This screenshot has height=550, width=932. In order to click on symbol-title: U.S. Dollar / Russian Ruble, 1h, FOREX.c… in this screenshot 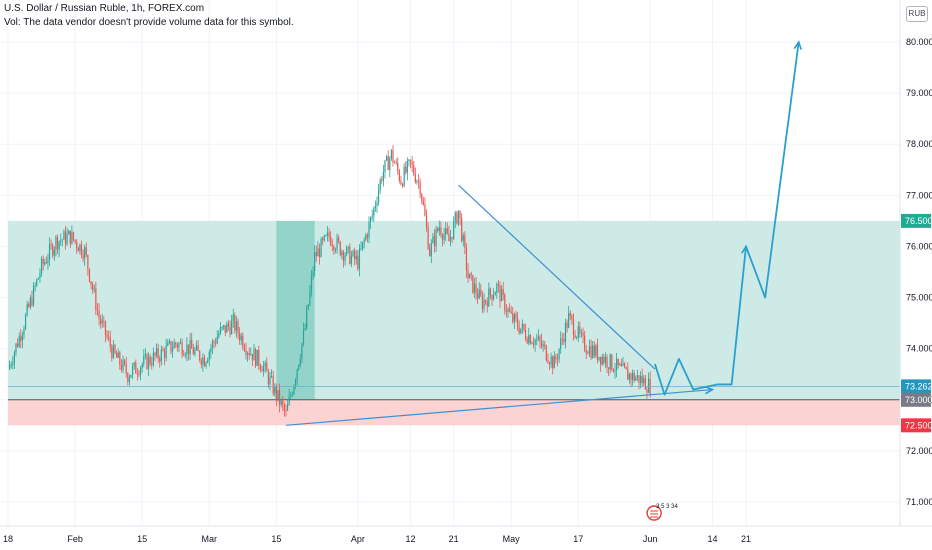, I will do `click(104, 8)`.